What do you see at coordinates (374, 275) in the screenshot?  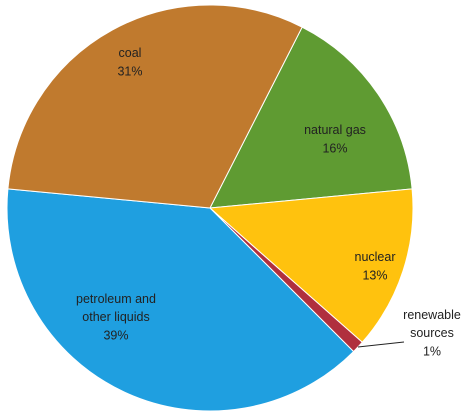 I see `value-label: 13%` at bounding box center [374, 275].